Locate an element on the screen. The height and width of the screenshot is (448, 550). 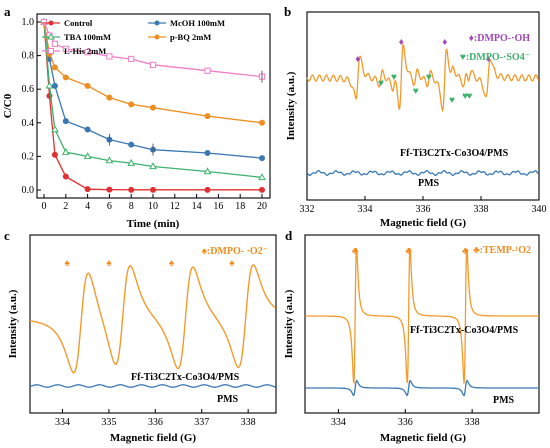
panel-c-legend: ♠:DMPO- ·O2⁻ is located at coordinates (235, 251).